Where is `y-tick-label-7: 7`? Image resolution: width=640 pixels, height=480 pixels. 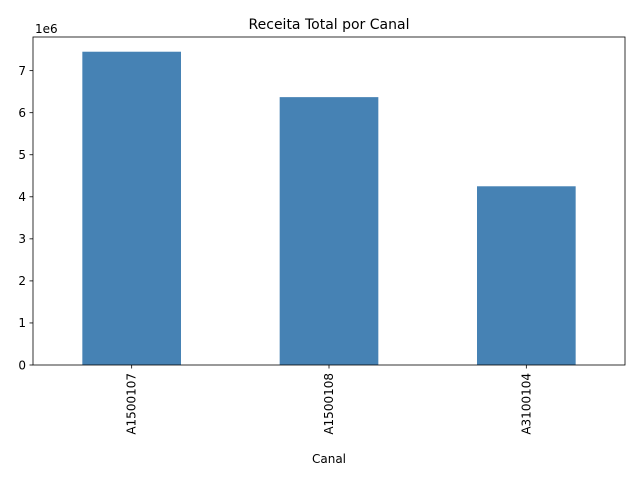
y-tick-label-7: 7 is located at coordinates (22, 71).